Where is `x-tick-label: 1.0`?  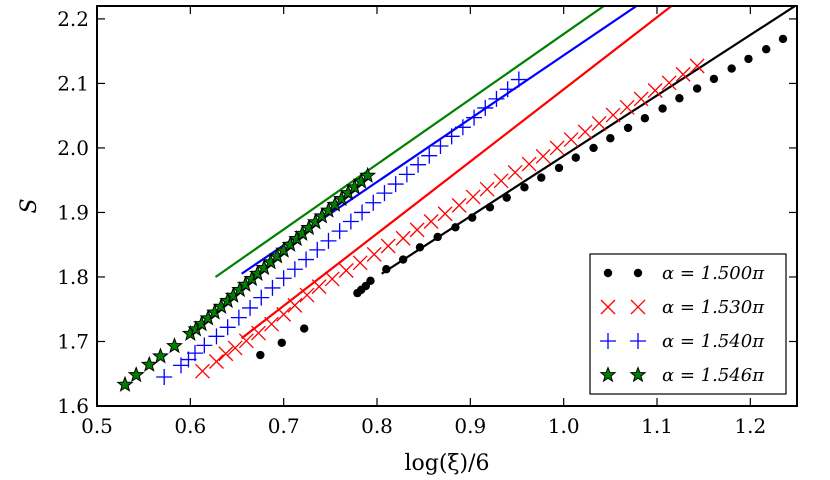
x-tick-label: 1.0 is located at coordinates (564, 426).